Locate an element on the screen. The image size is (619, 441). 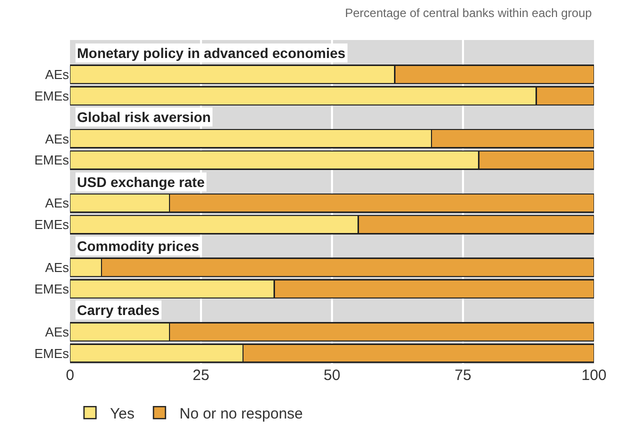
annotation: Global risk aversion is located at coordinates (144, 117).